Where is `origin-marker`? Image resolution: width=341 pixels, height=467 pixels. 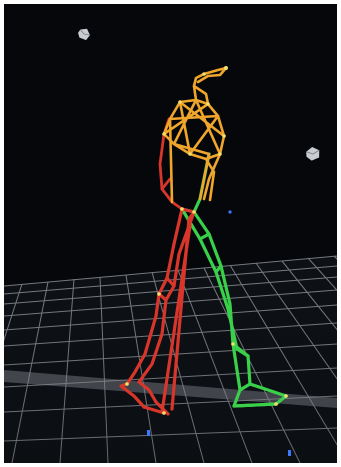 origin-marker is located at coordinates (230, 212).